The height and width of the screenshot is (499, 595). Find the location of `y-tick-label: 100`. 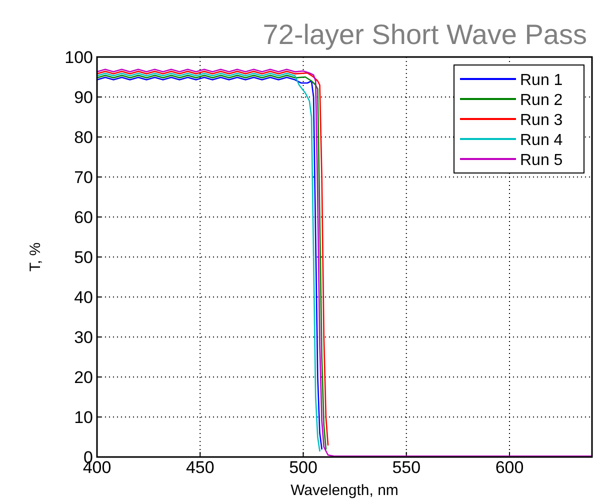

y-tick-label: 100 is located at coordinates (78, 57).